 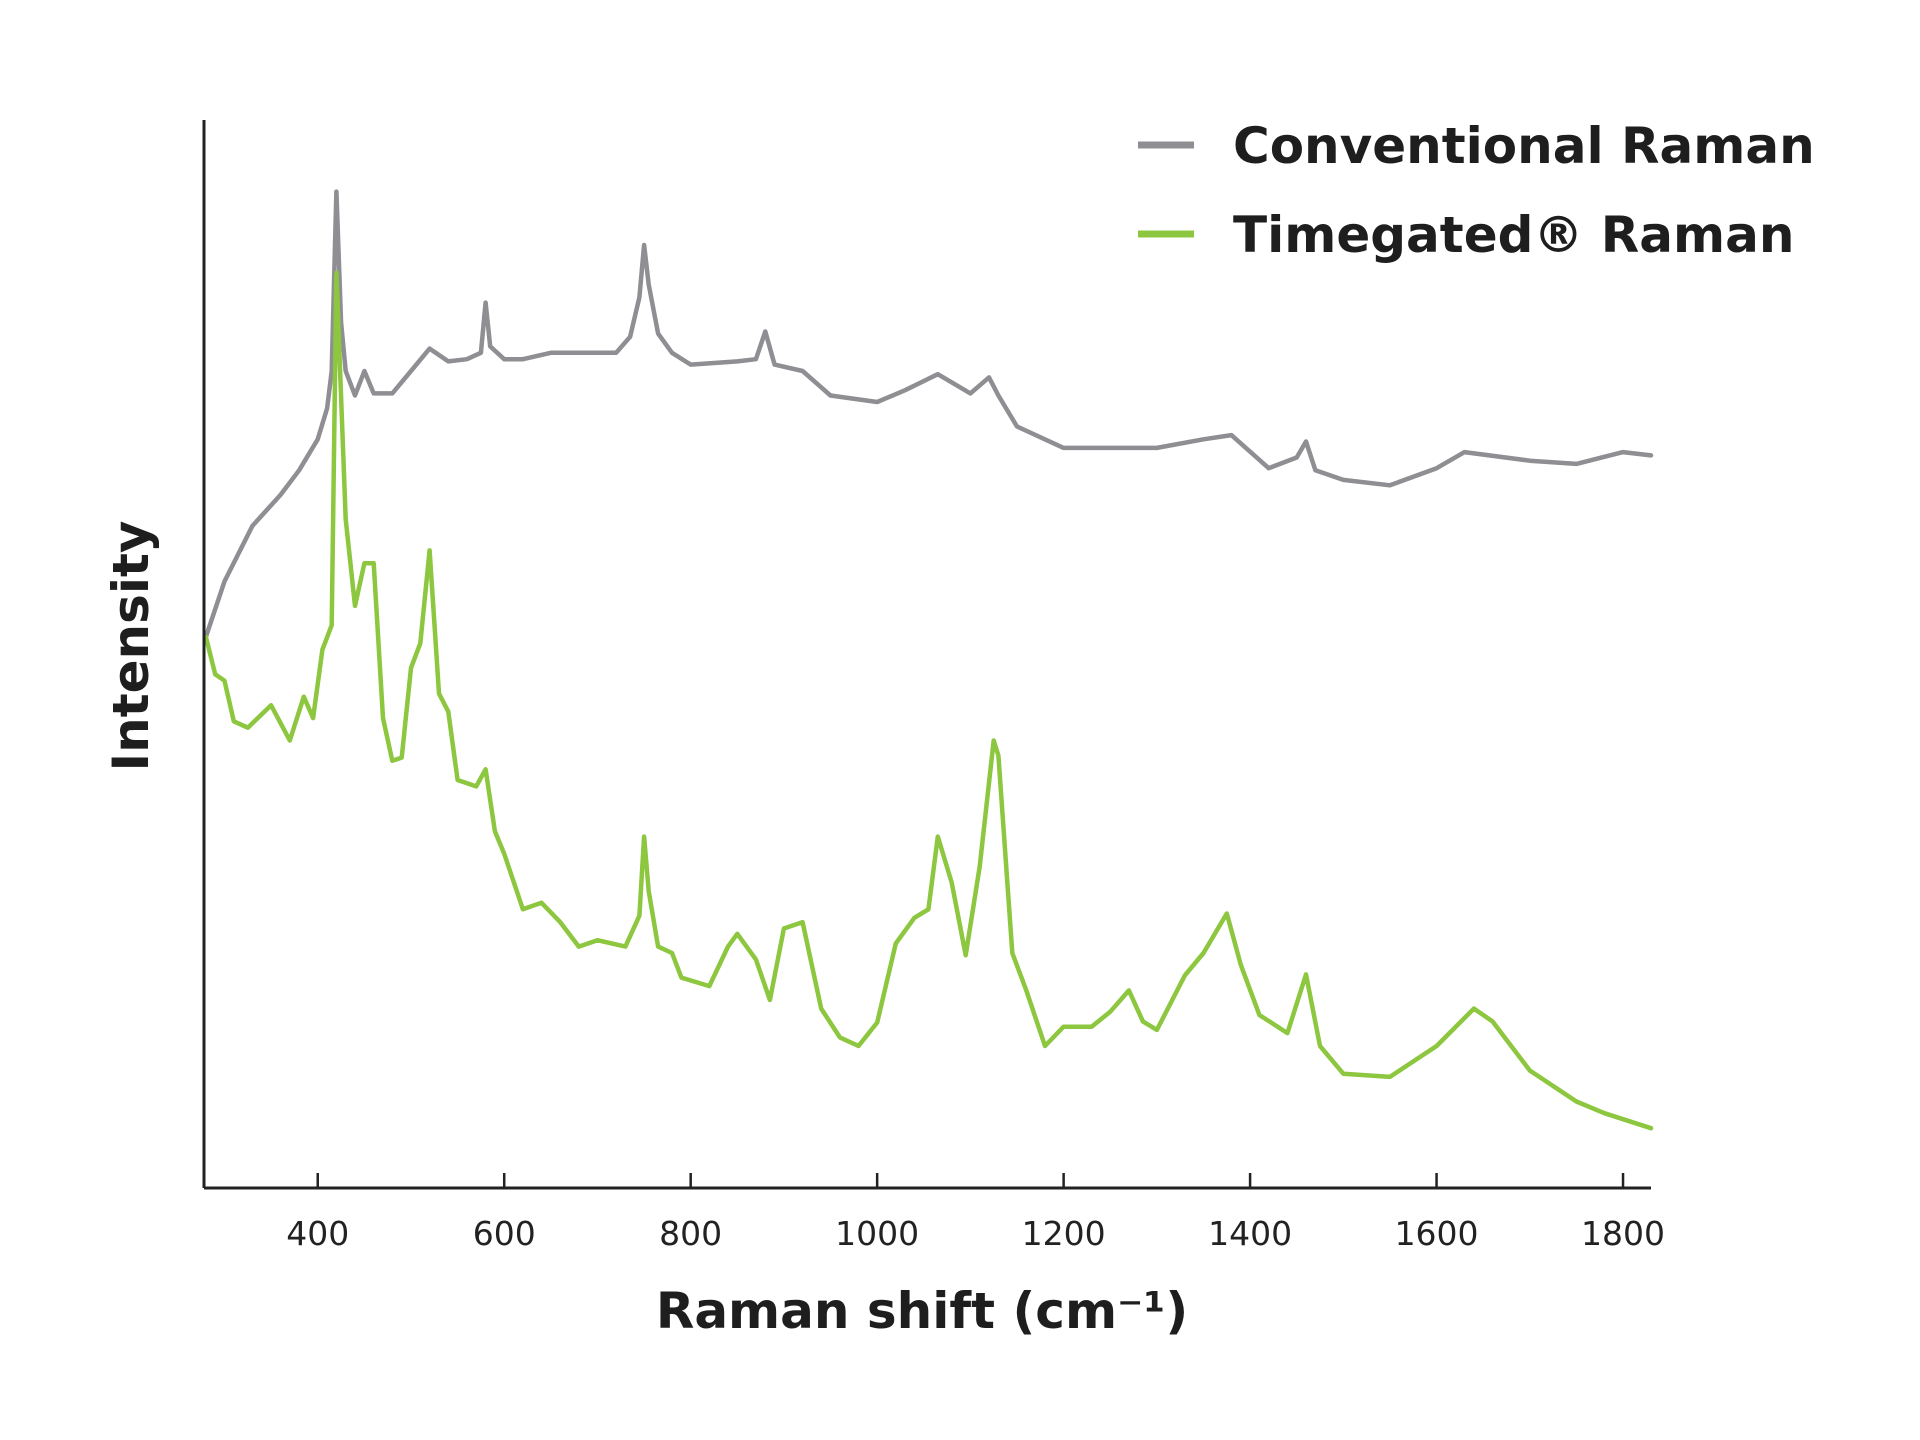 I want to click on legend-label-conventional: Conventional Raman, so click(x=1524, y=146).